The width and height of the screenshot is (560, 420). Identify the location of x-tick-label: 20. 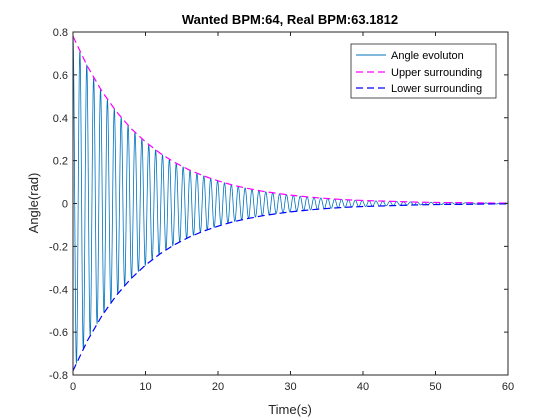
(218, 387).